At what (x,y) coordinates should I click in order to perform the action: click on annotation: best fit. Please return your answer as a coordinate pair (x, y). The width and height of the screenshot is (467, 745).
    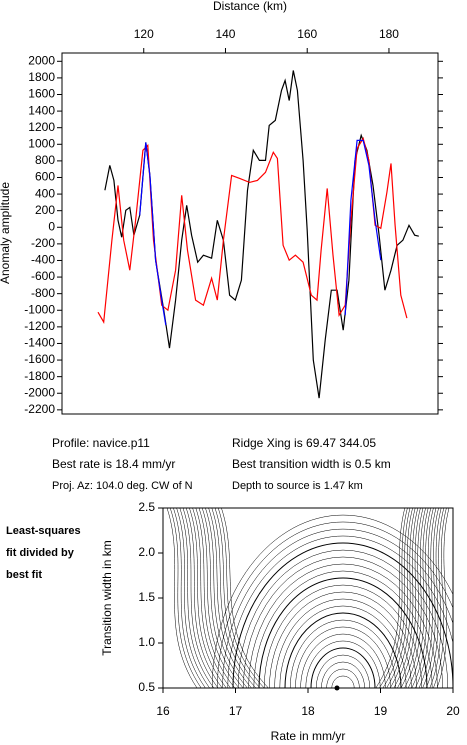
    Looking at the image, I should click on (24, 575).